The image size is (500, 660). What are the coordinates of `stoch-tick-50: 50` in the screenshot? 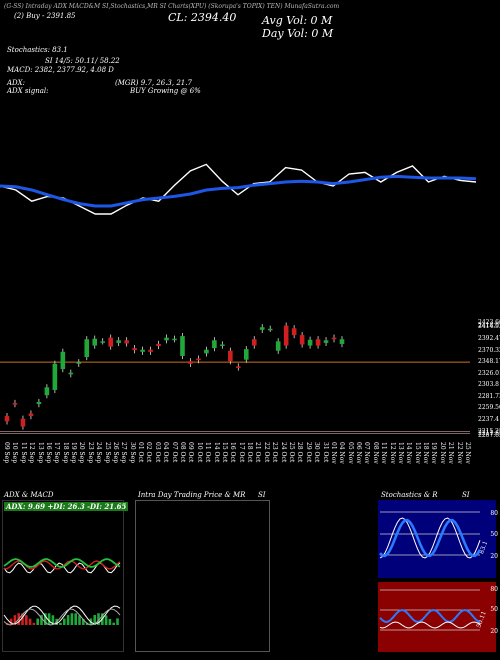 It's located at (494, 534).